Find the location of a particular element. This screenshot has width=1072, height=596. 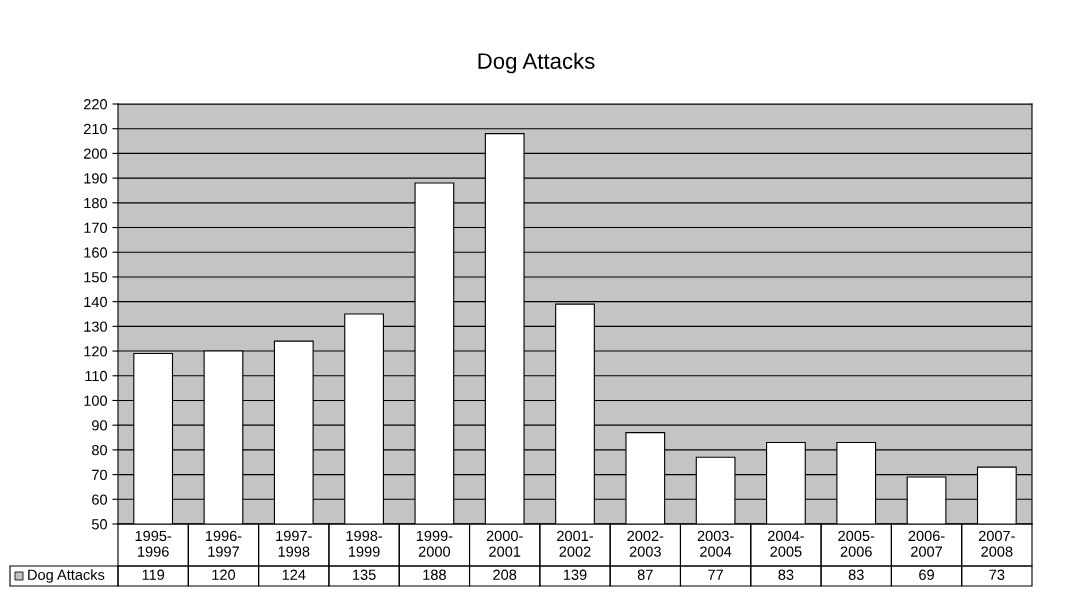

y-tick-label: 120 is located at coordinates (96, 351).